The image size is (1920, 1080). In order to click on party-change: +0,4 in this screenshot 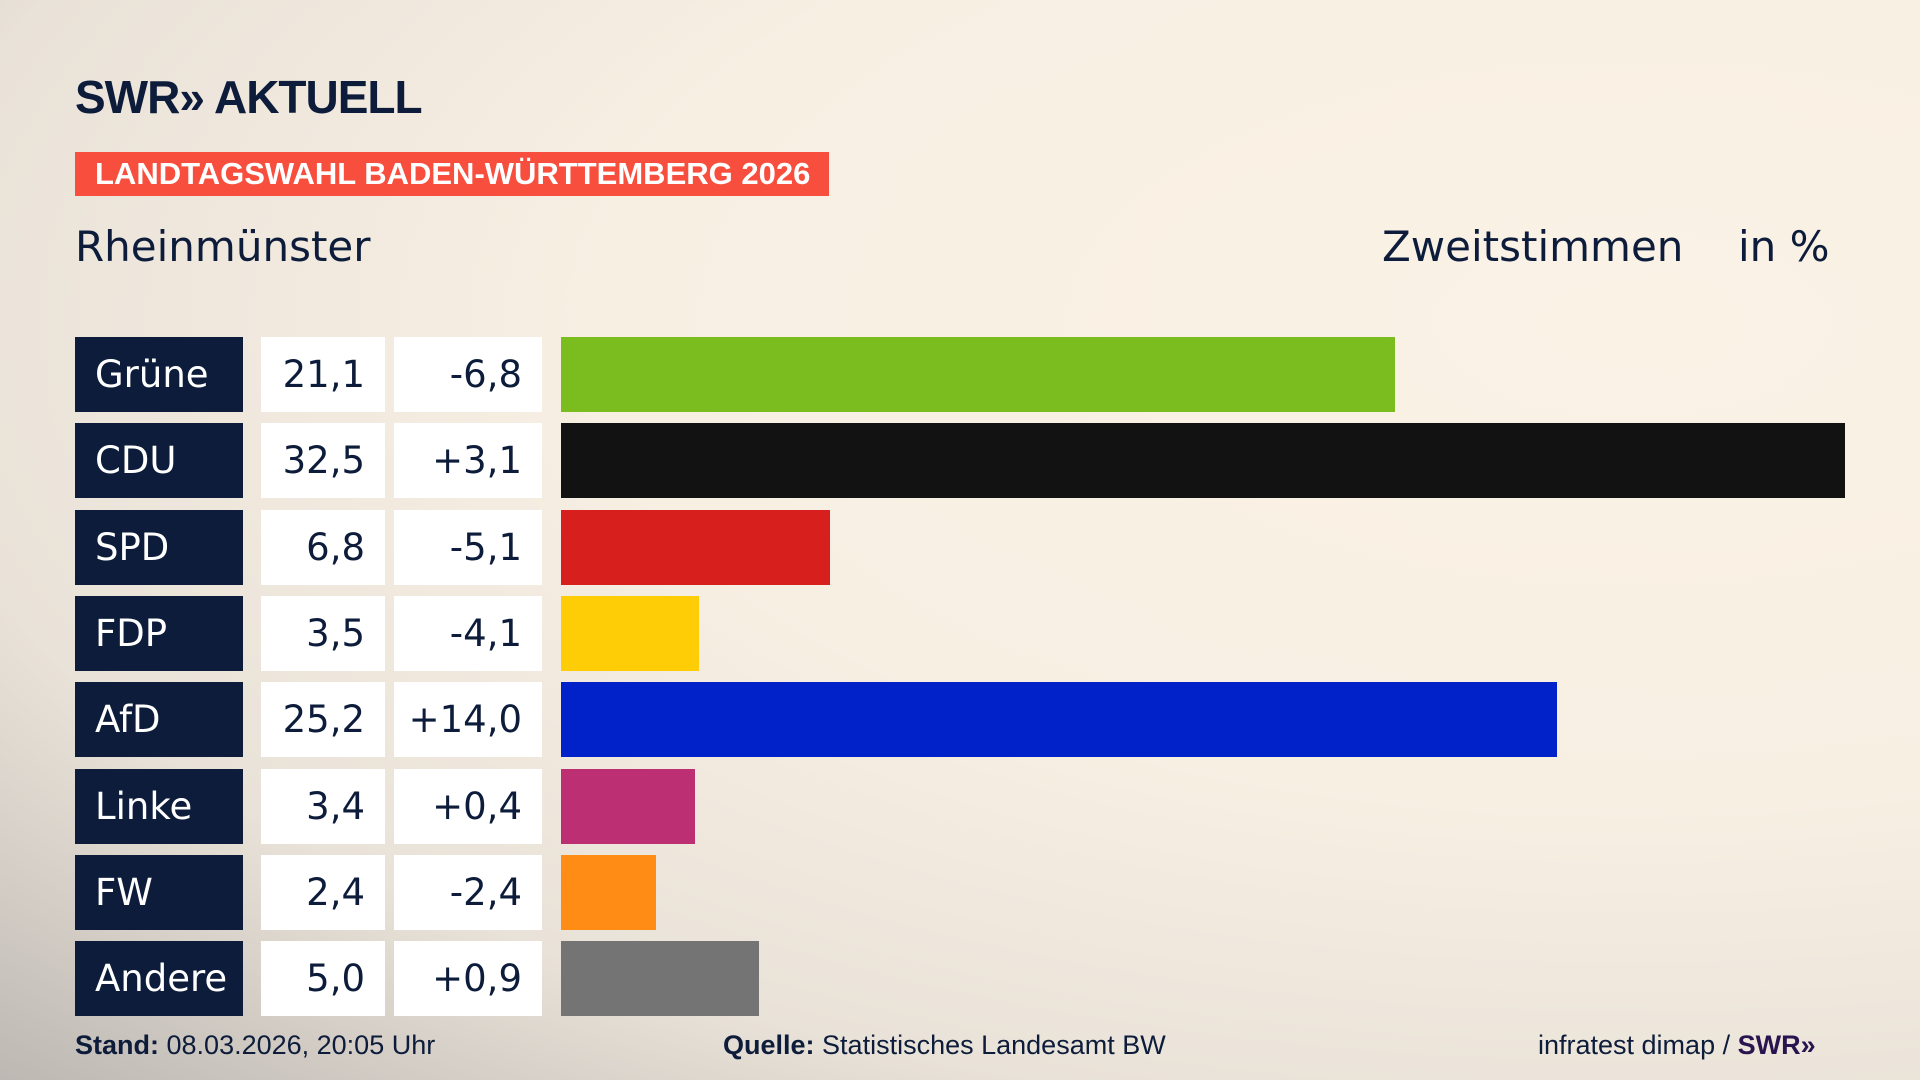, I will do `click(468, 806)`.